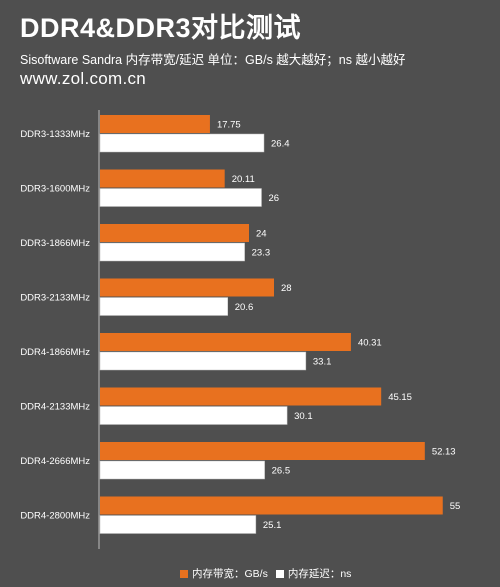 The width and height of the screenshot is (500, 587). I want to click on legend-label-latency: 内存延迟：ns, so click(319, 574).